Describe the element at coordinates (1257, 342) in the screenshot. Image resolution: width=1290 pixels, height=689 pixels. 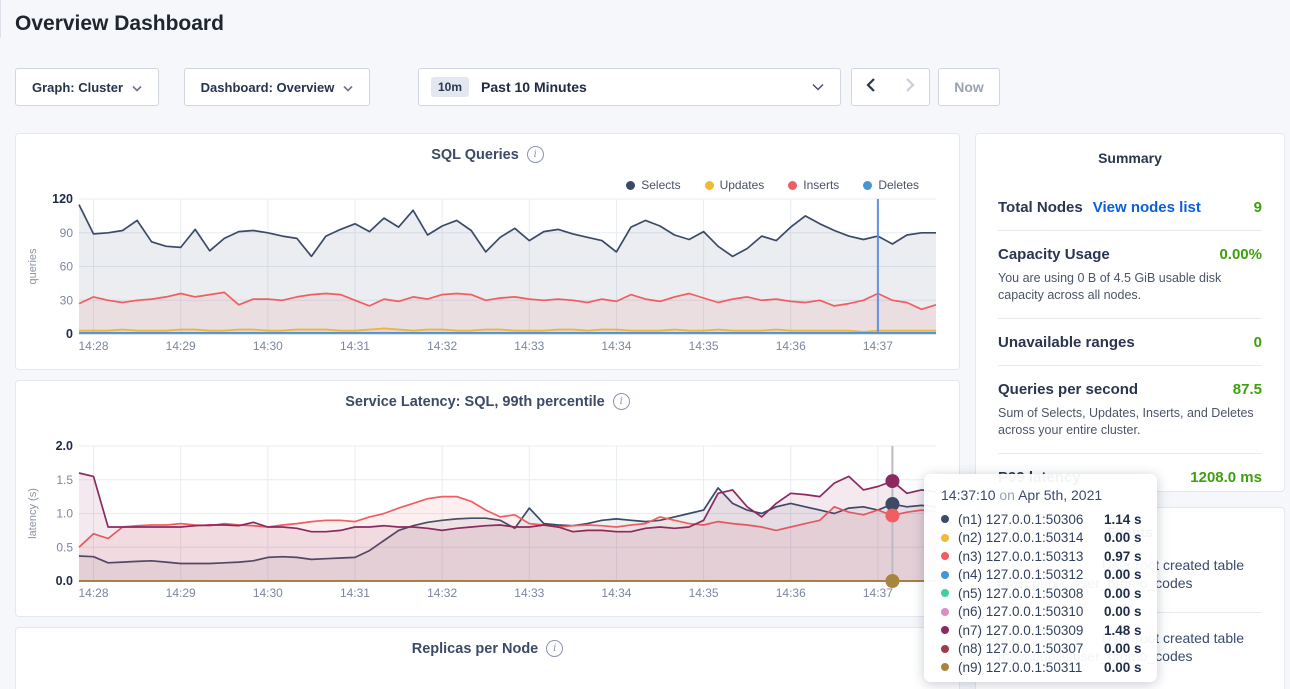
I see `summary-row-value: 0` at that location.